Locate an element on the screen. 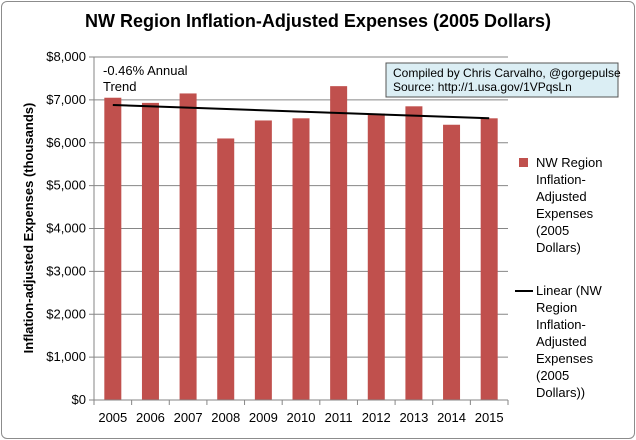 This screenshot has height=440, width=636. y-axis-label: Inflation-adjusted Expenses (thousands) is located at coordinates (28, 228).